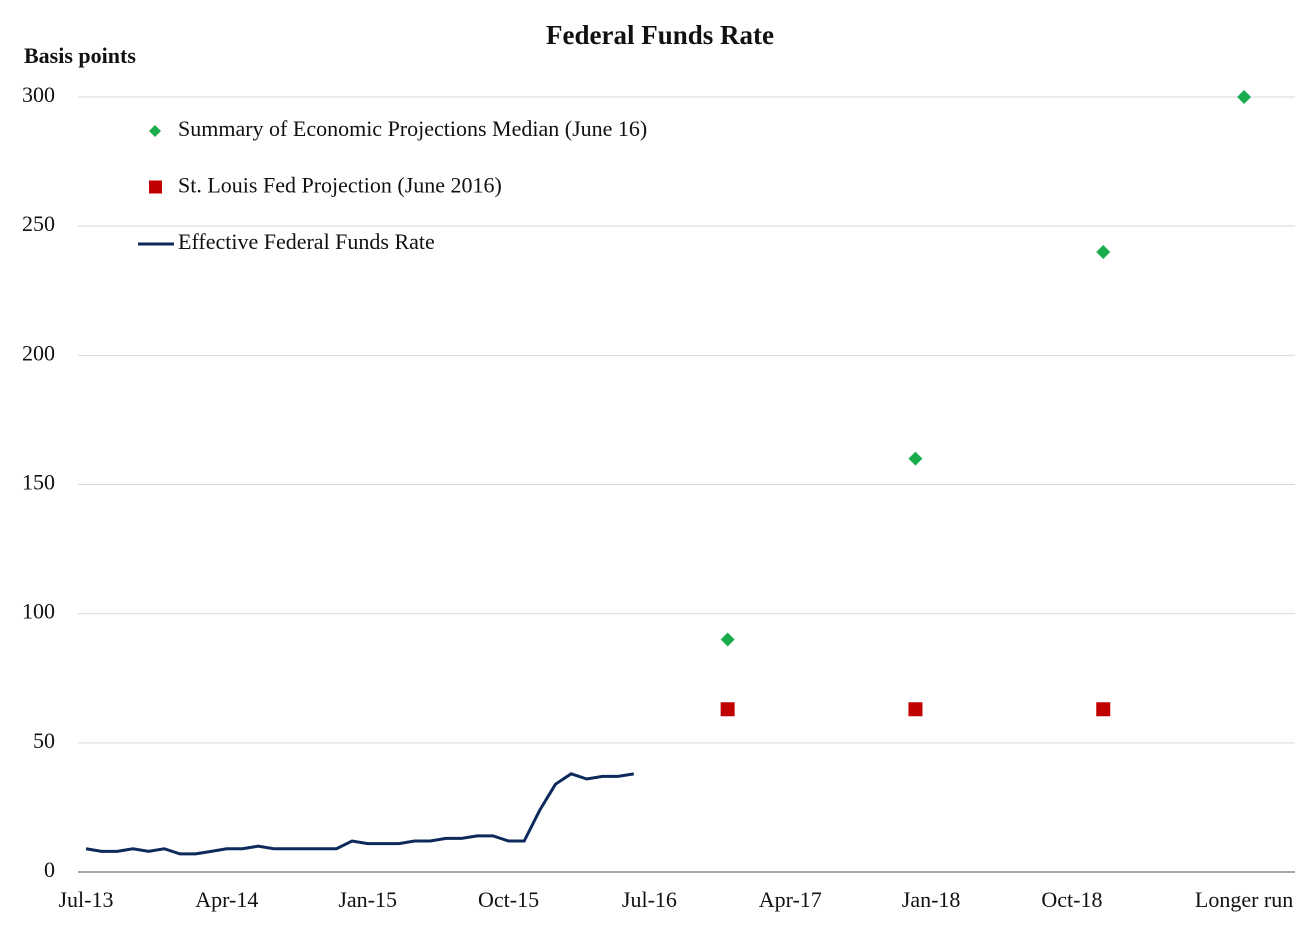  What do you see at coordinates (38, 223) in the screenshot?
I see `y-tick-label: 250` at bounding box center [38, 223].